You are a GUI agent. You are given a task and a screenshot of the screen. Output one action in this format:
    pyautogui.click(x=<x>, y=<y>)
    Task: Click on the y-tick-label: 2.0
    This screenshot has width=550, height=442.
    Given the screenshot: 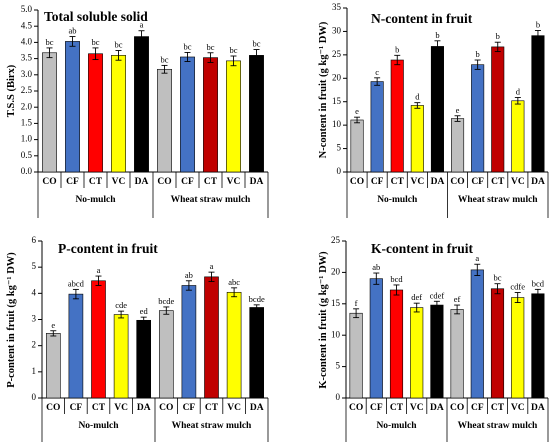 What is the action you would take?
    pyautogui.click(x=27, y=106)
    